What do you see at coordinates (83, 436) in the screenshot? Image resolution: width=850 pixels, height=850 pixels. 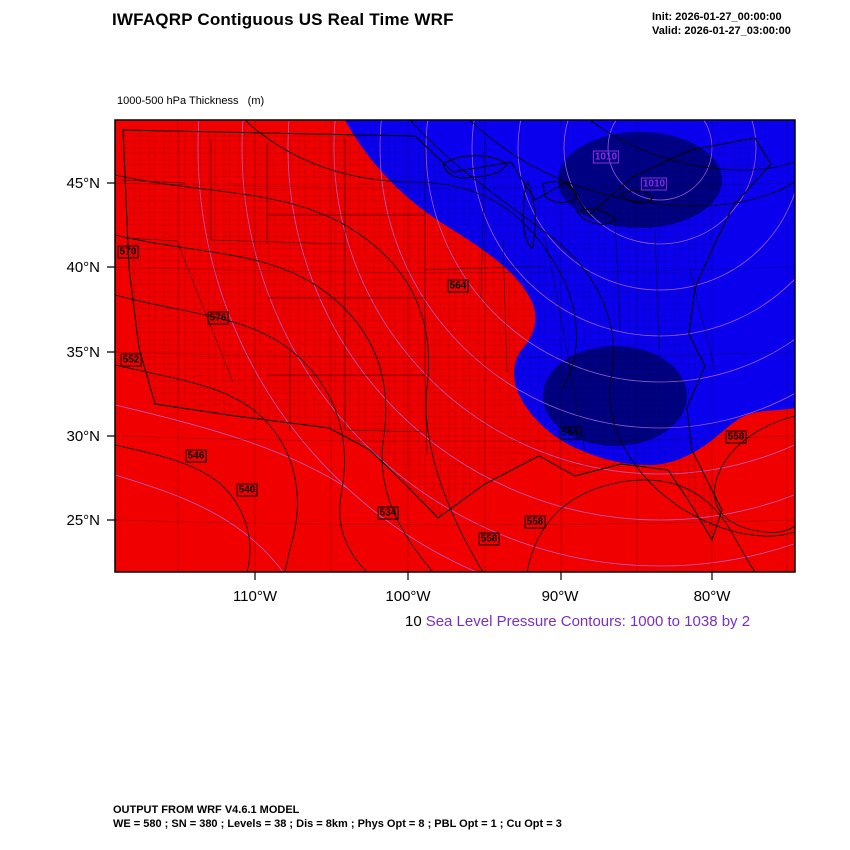 I see `lat-label-30n: 30°N` at bounding box center [83, 436].